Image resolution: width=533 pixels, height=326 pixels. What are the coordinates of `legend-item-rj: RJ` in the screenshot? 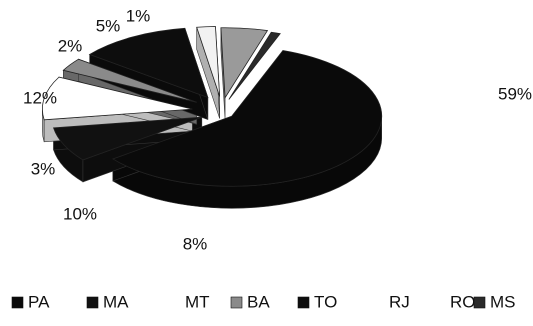 It's located at (399, 301).